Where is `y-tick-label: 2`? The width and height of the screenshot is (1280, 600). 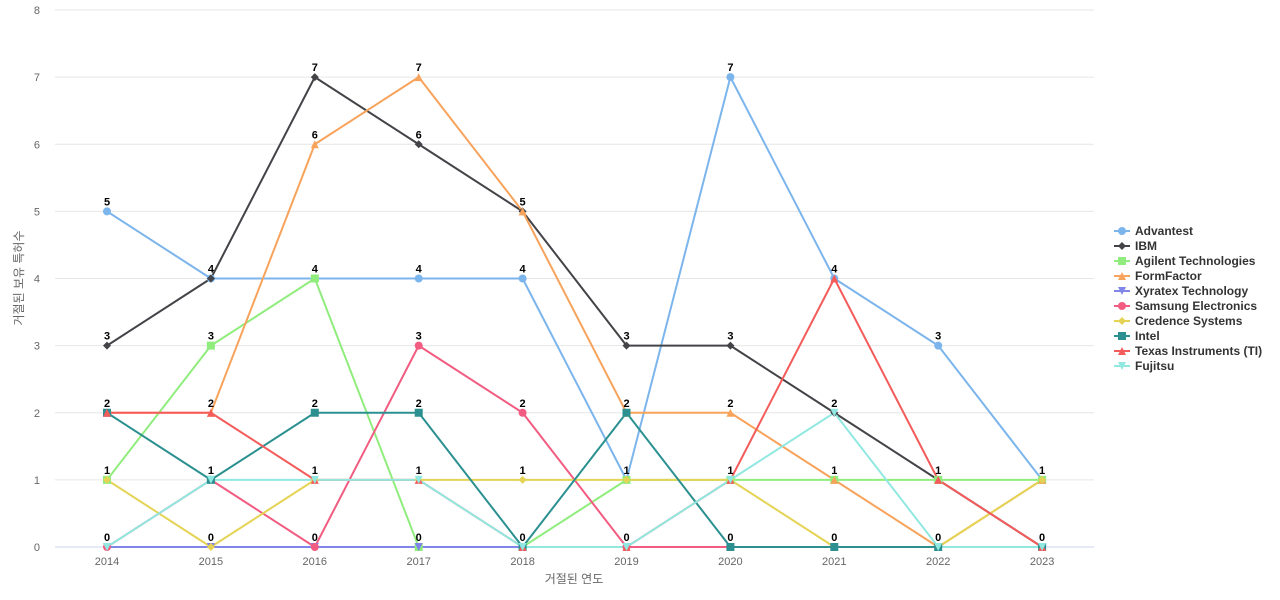
y-tick-label: 2 is located at coordinates (37, 414).